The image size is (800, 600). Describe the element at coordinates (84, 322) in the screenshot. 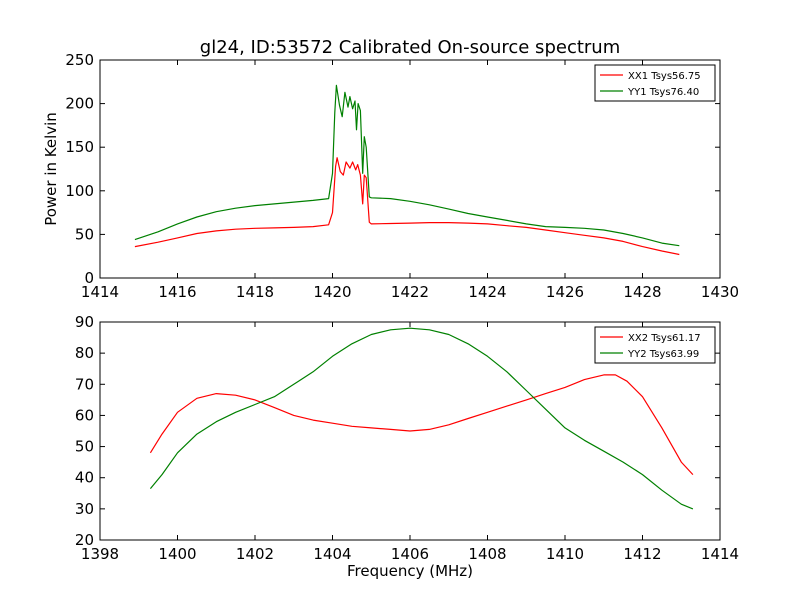

I see `bottom-y-tick-label: 90` at that location.